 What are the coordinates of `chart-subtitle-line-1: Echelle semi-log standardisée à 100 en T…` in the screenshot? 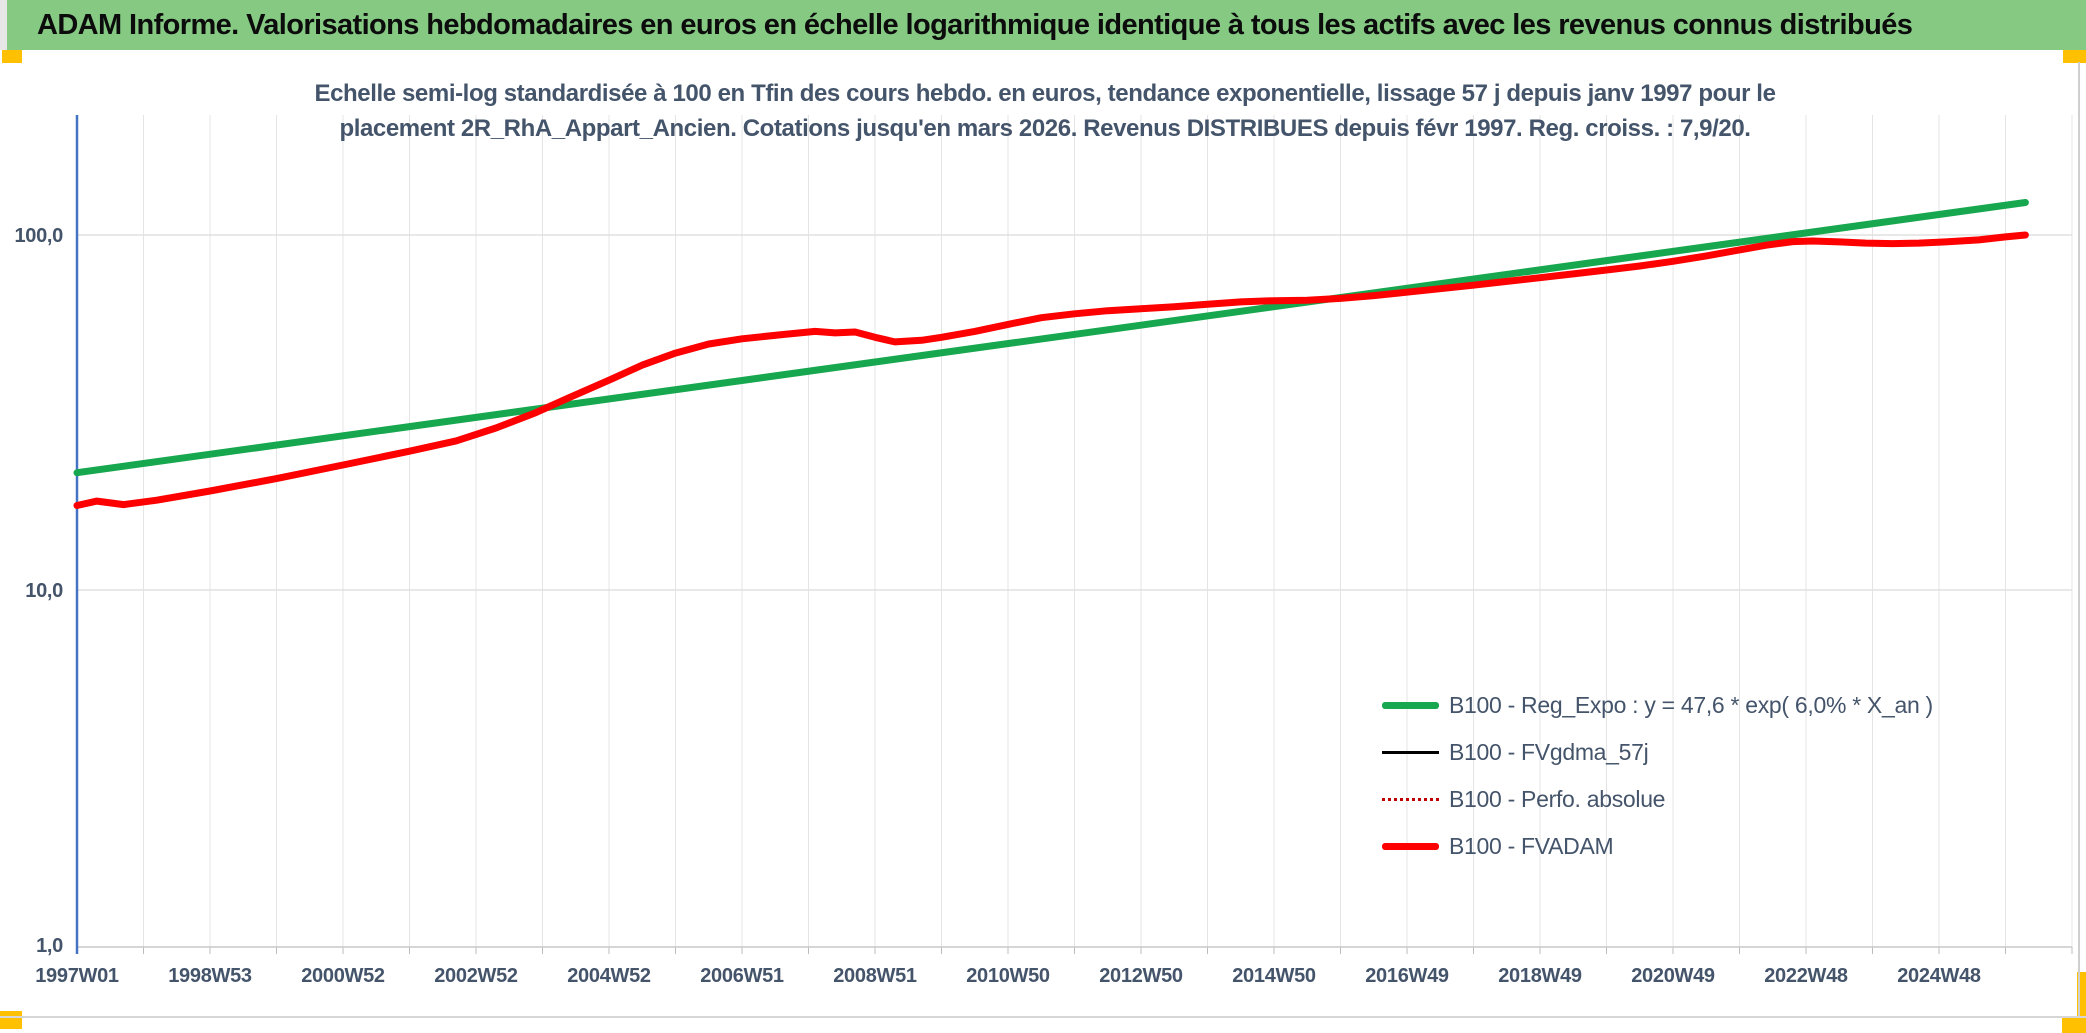 It's located at (1045, 93).